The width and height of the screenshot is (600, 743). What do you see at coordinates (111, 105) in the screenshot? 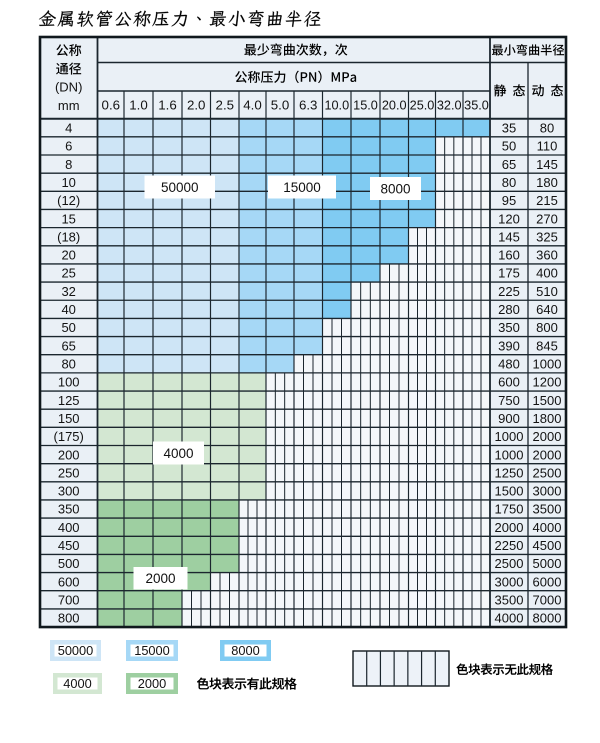
I see `svg-text: 0.6` at bounding box center [111, 105].